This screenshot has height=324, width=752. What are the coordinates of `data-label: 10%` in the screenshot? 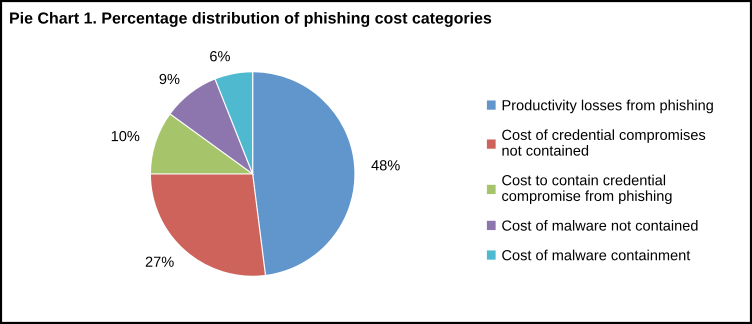 It's located at (126, 136).